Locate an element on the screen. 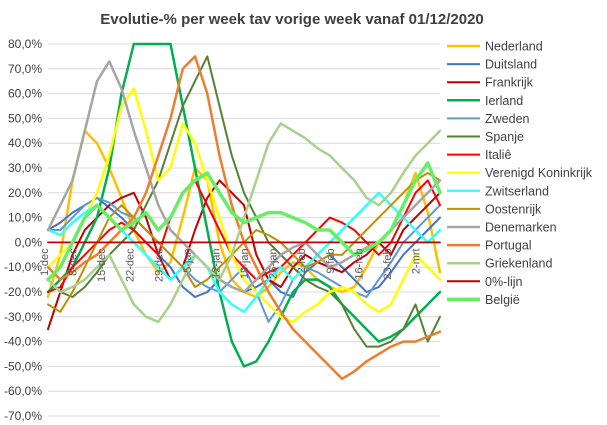  y-tick-label: -70,0% is located at coordinates (23, 416).